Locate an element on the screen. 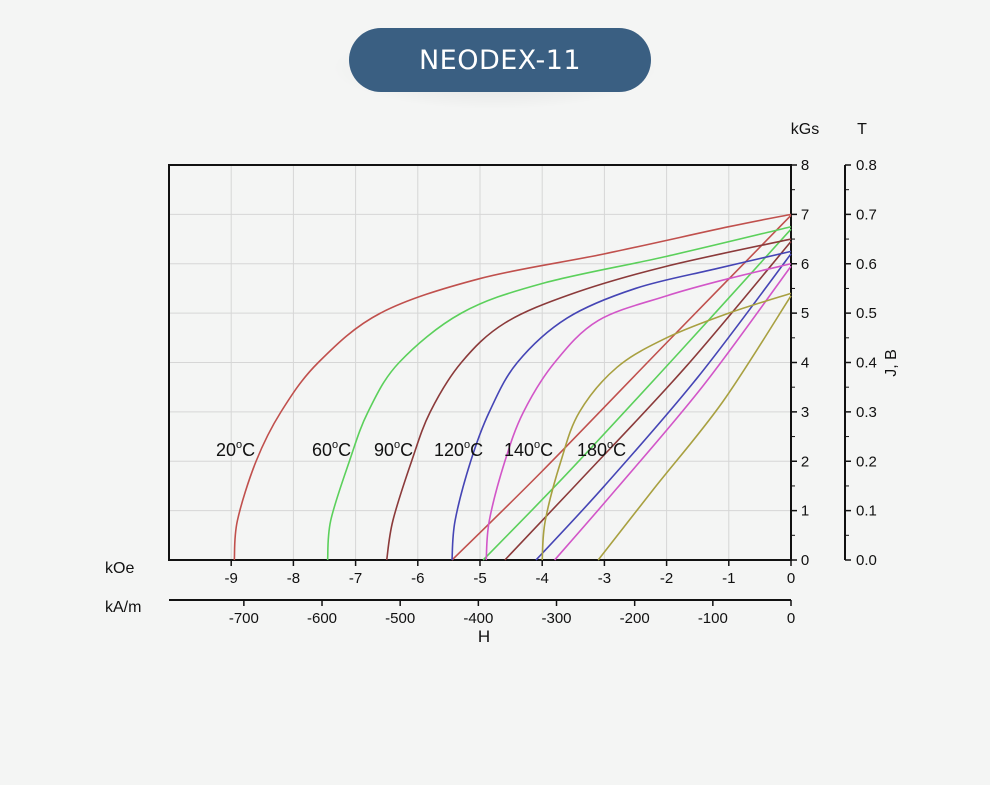  chart-title-badge: NEODEX-11 is located at coordinates (500, 60).